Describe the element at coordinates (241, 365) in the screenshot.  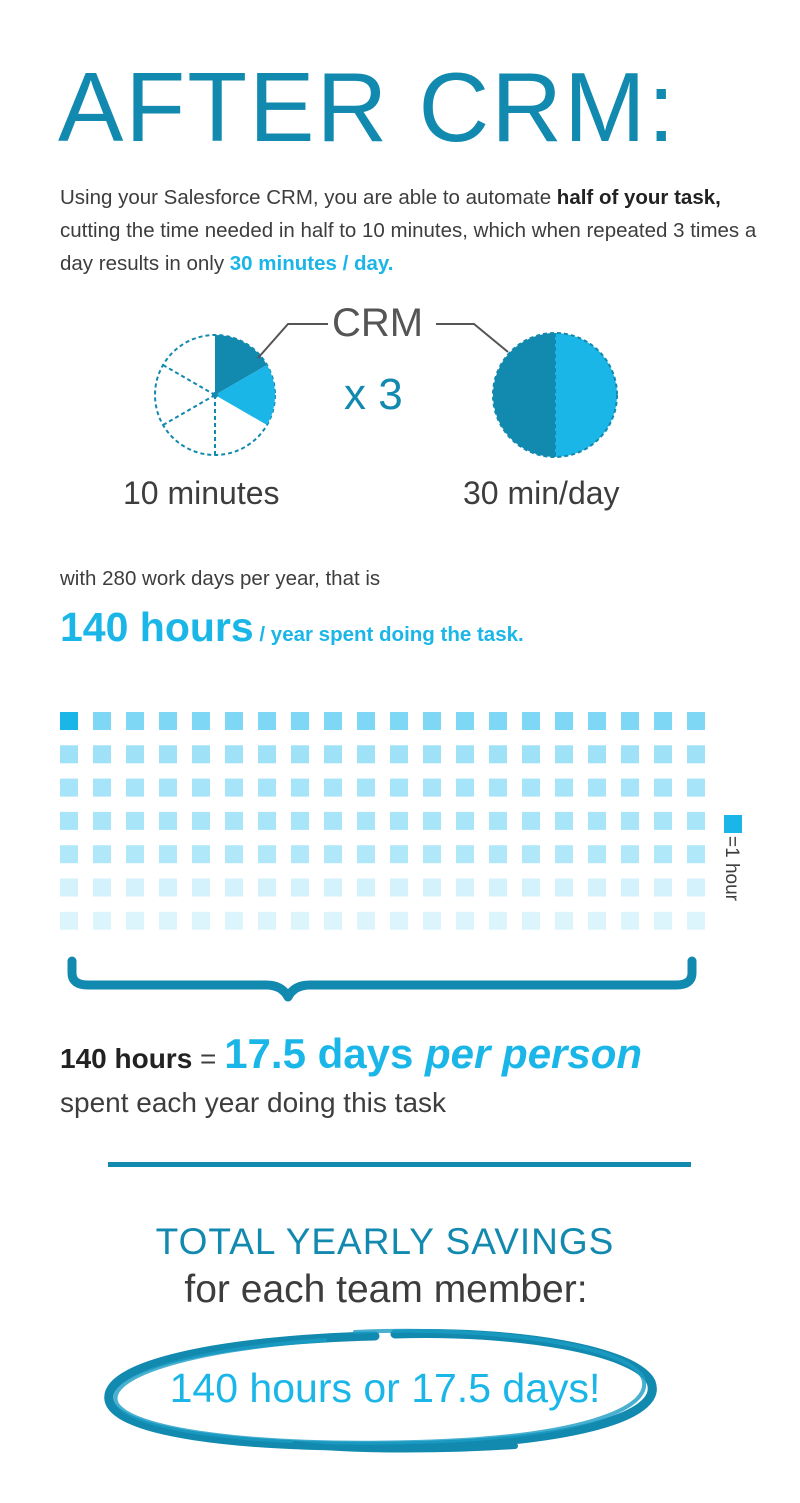
I see `pie-slice-dark` at that location.